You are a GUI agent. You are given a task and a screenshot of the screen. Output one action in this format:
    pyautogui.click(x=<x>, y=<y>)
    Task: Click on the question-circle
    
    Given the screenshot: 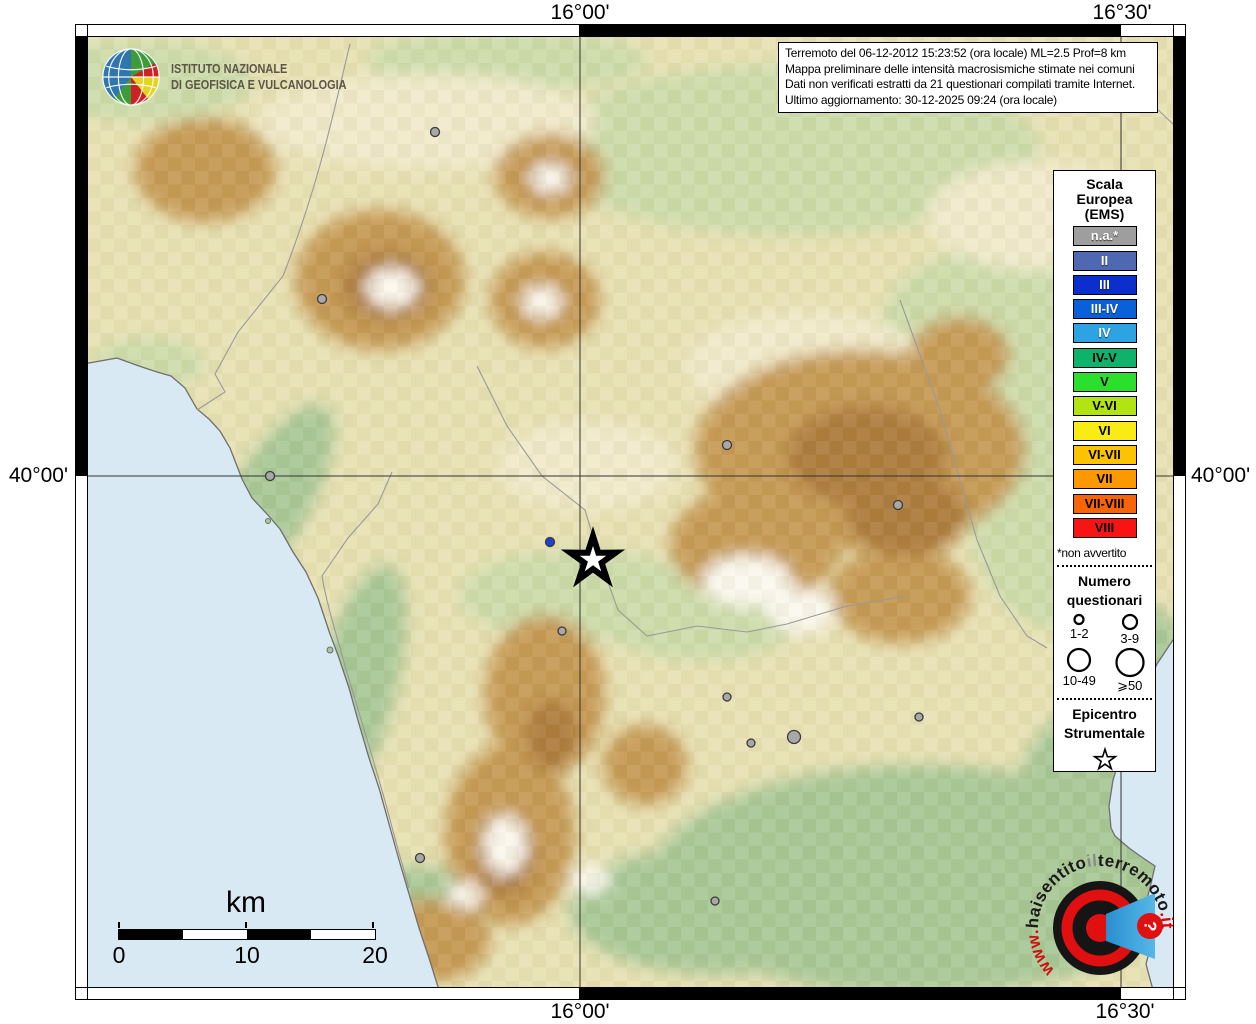 What is the action you would take?
    pyautogui.click(x=1150, y=926)
    